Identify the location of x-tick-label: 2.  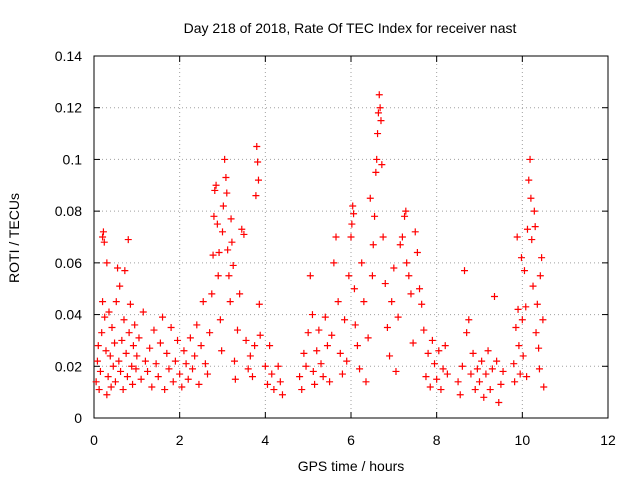
(180, 440).